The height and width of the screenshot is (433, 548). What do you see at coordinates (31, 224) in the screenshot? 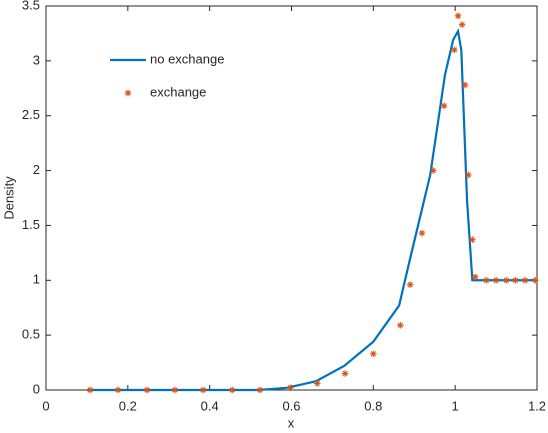
I see `y-tick-label: 1.5` at bounding box center [31, 224].